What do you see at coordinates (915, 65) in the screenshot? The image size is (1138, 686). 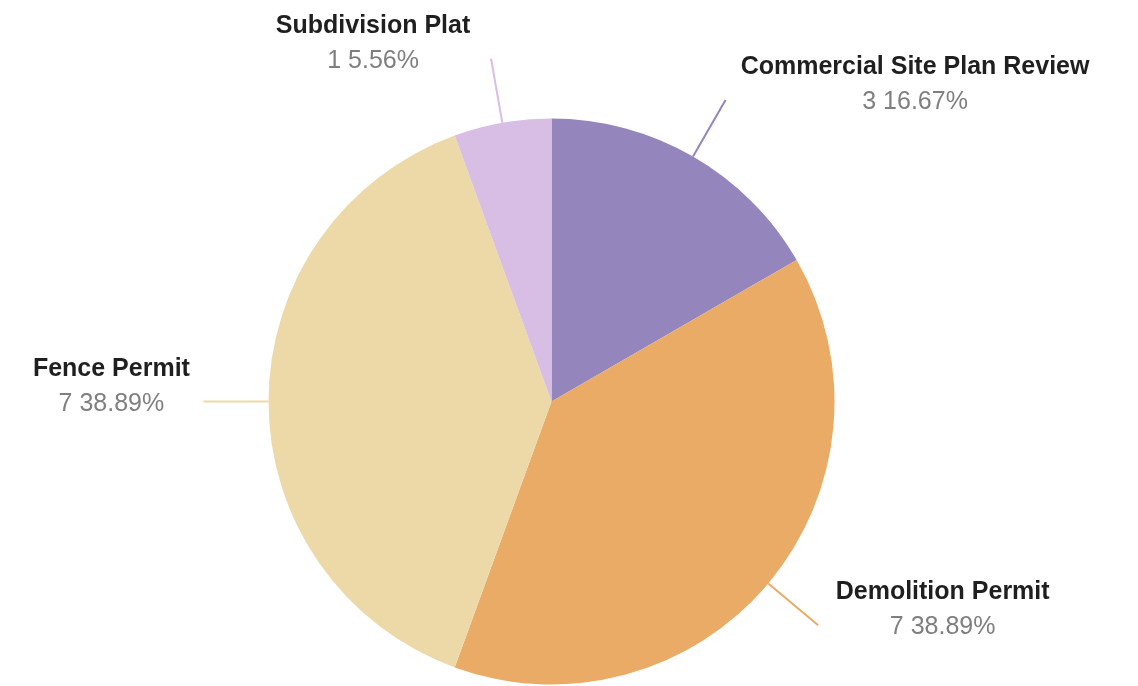 I see `slice-label: Commercial Site Plan Review` at bounding box center [915, 65].